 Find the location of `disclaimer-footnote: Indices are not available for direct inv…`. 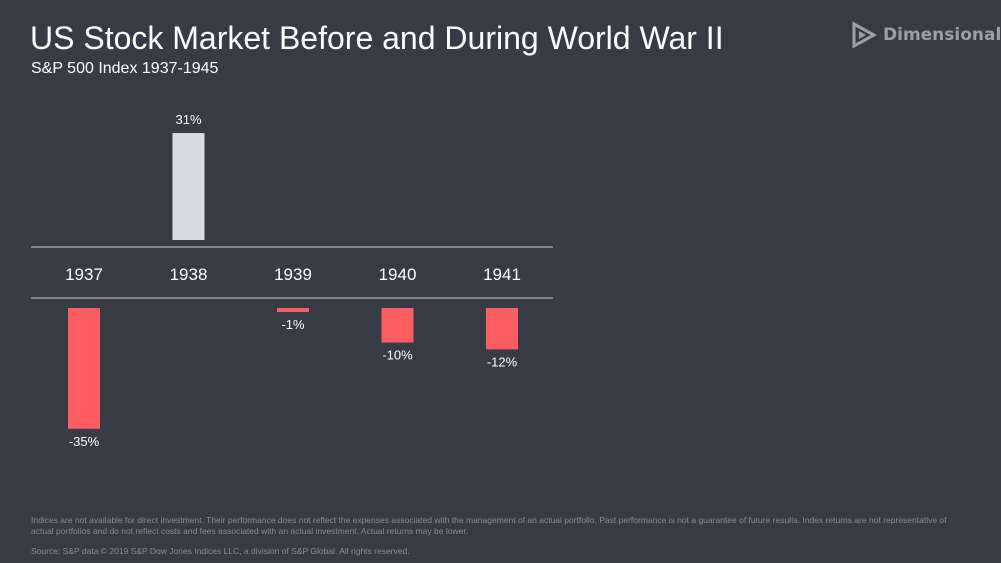

disclaimer-footnote: Indices are not available for direct inv… is located at coordinates (489, 525).